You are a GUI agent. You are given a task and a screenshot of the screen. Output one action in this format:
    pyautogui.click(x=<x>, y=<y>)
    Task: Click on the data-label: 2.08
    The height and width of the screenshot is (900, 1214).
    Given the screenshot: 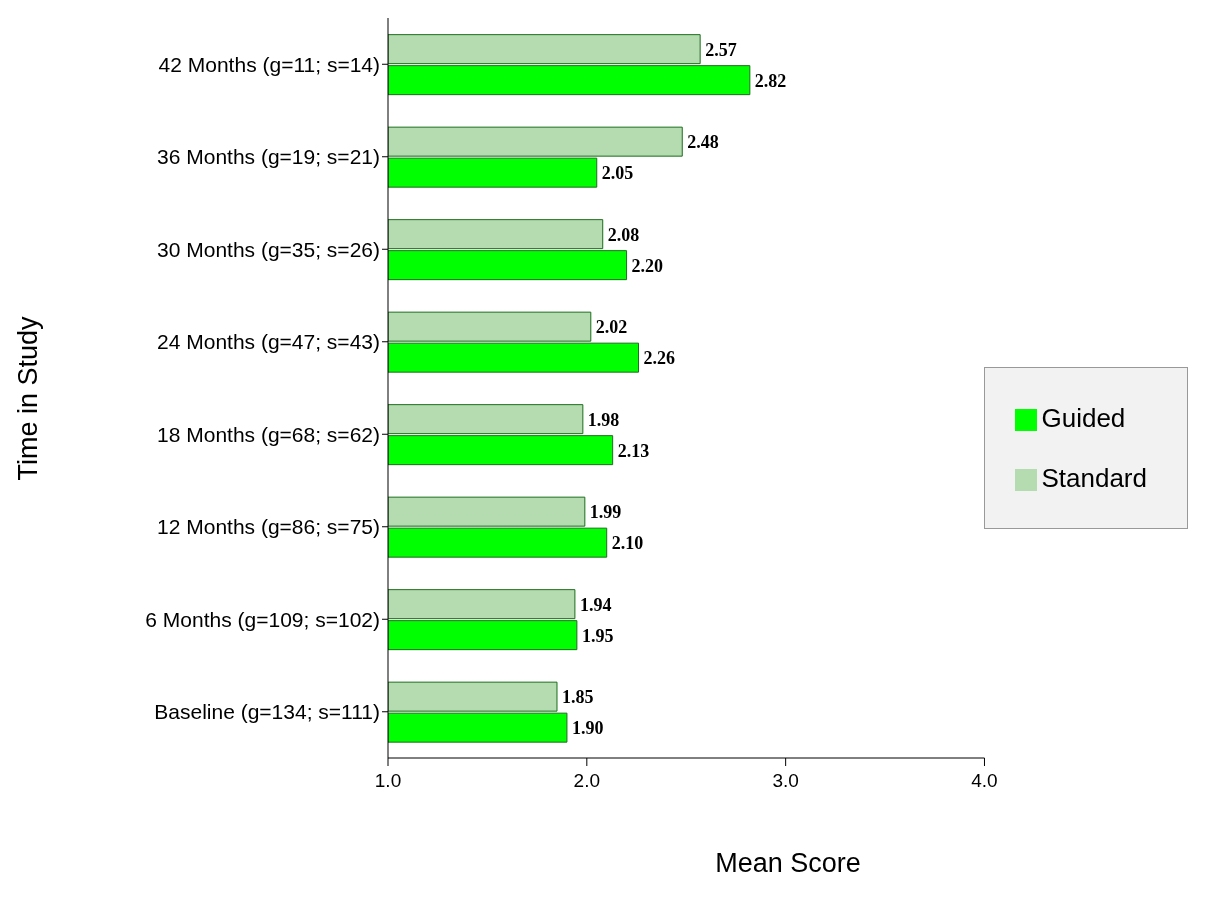 What is the action you would take?
    pyautogui.click(x=623, y=234)
    